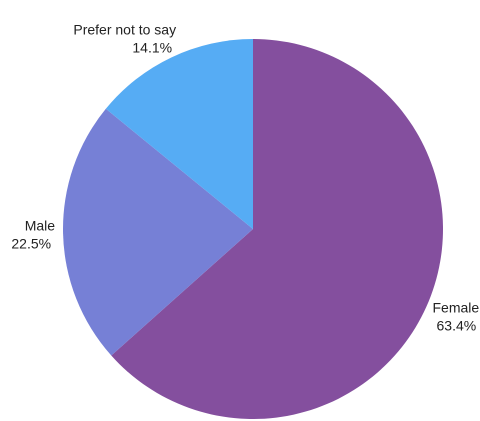 The width and height of the screenshot is (480, 421). What do you see at coordinates (124, 30) in the screenshot?
I see `slice-category-label: Prefer not to say` at bounding box center [124, 30].